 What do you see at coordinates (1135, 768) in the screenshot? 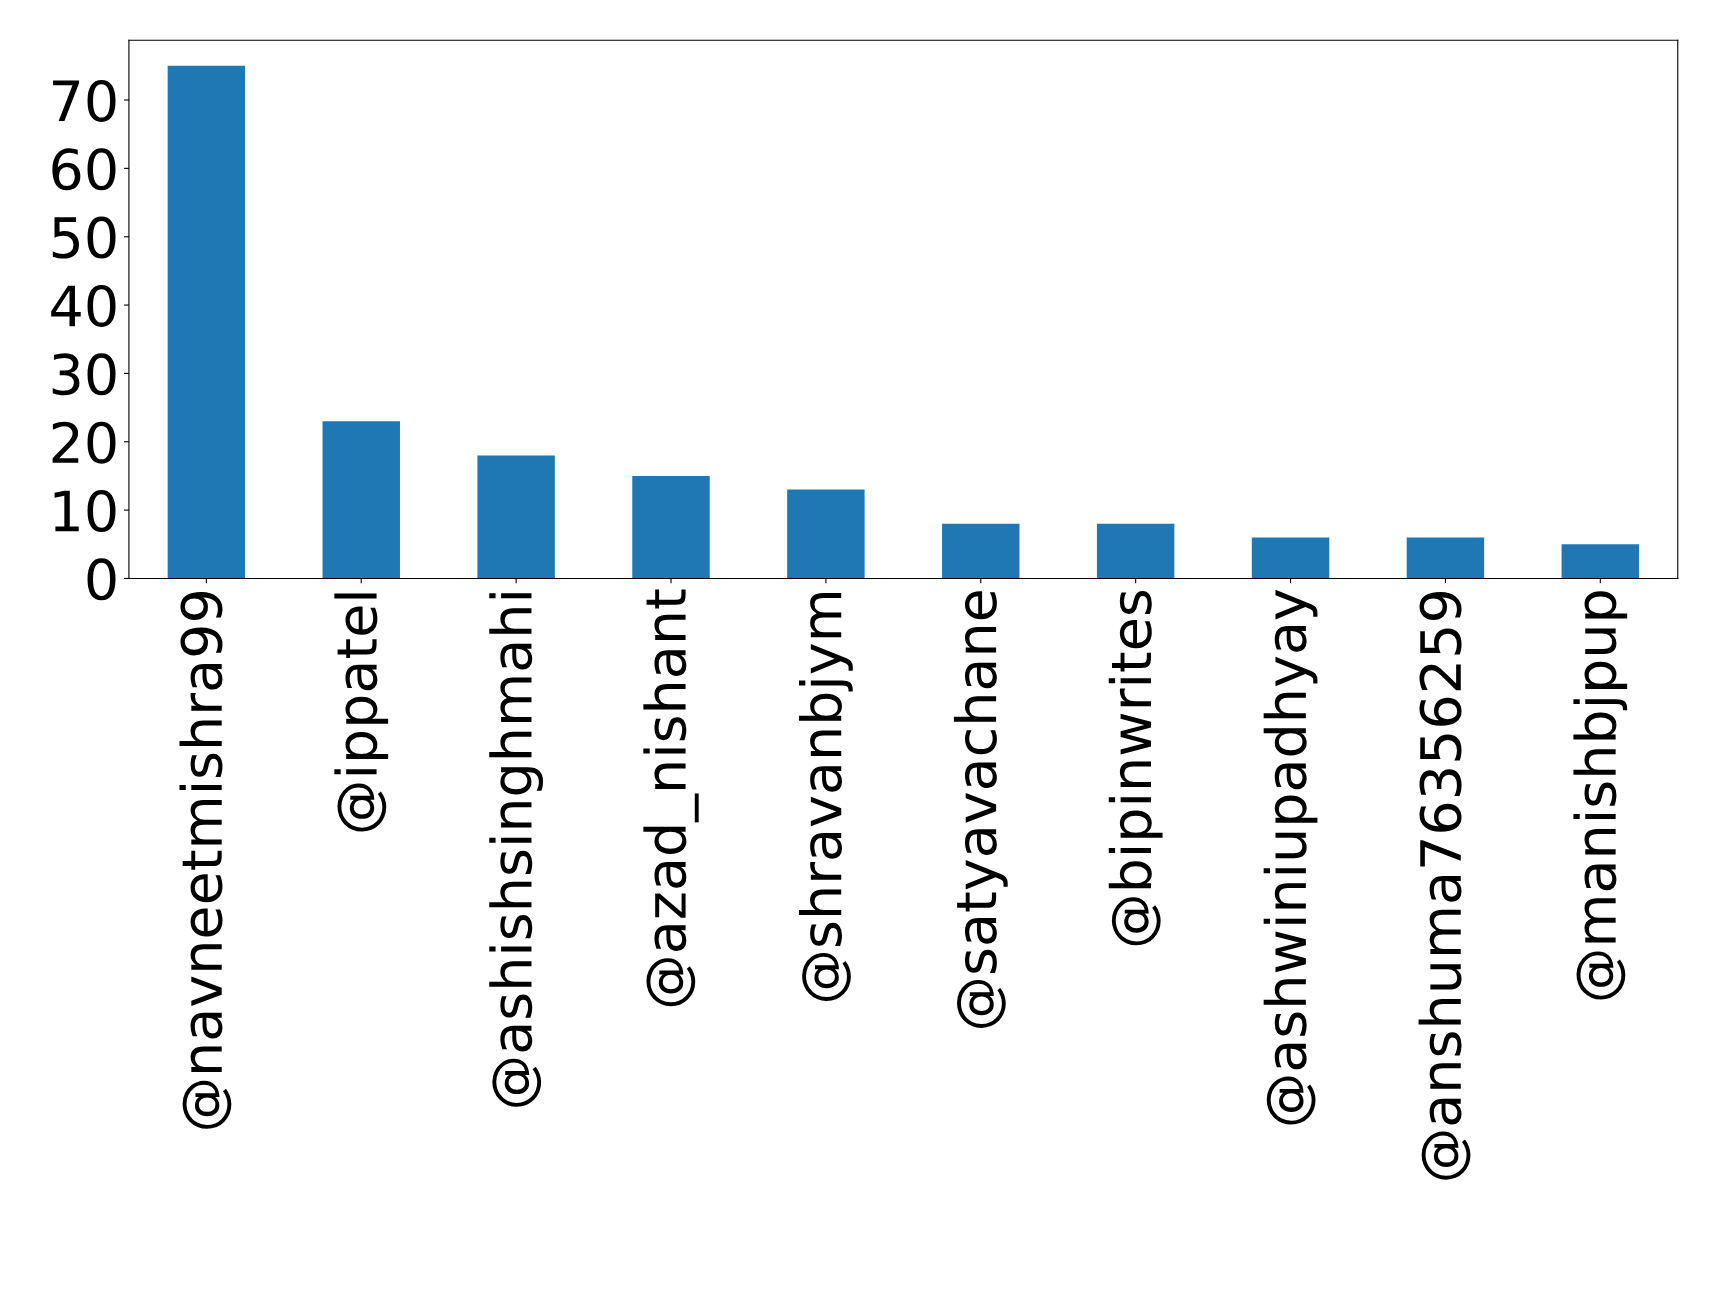
I see `x-tick-label: @bipinwrites` at bounding box center [1135, 768].